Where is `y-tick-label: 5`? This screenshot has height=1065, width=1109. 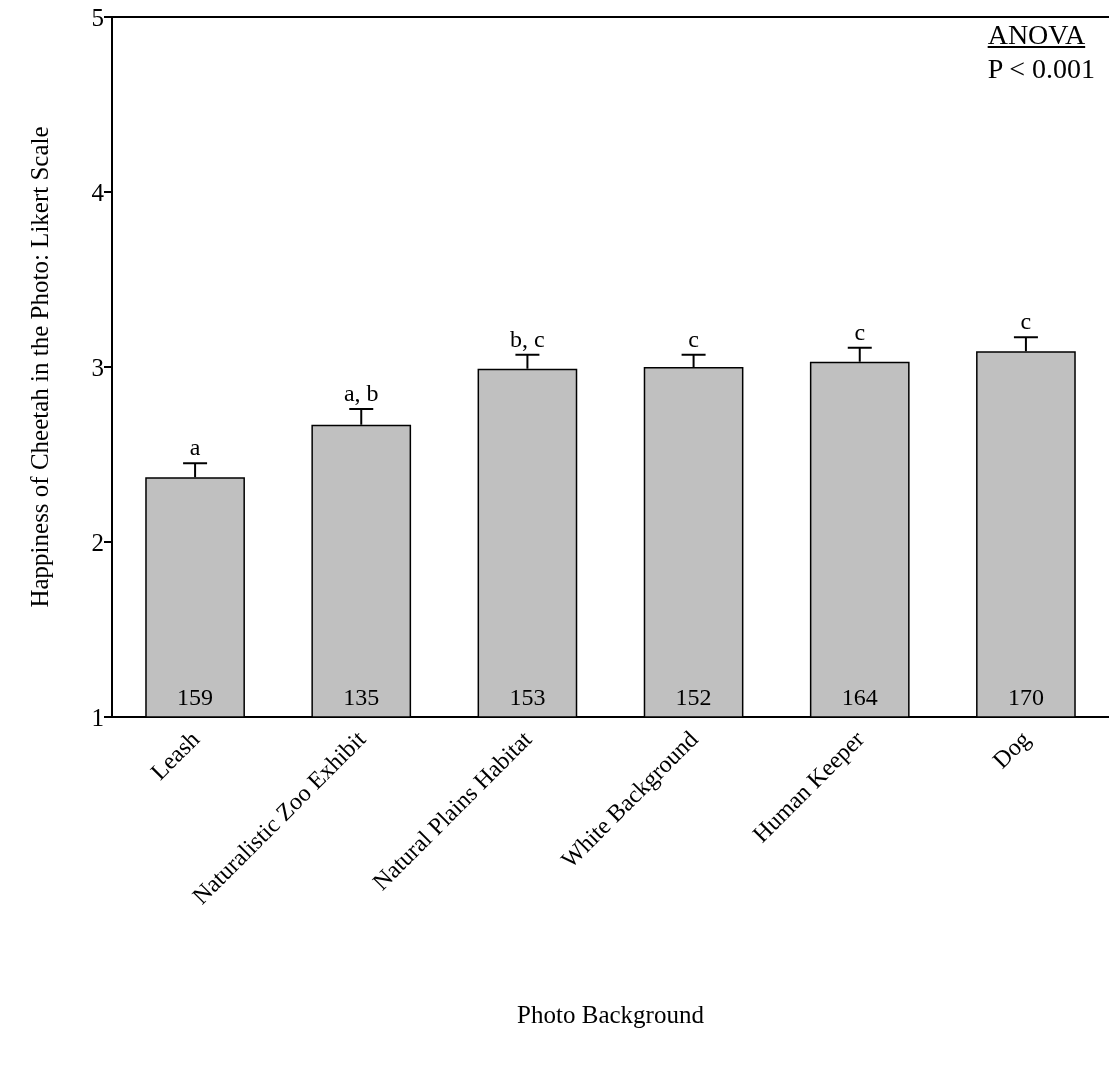 y-tick-label: 5 is located at coordinates (97, 17).